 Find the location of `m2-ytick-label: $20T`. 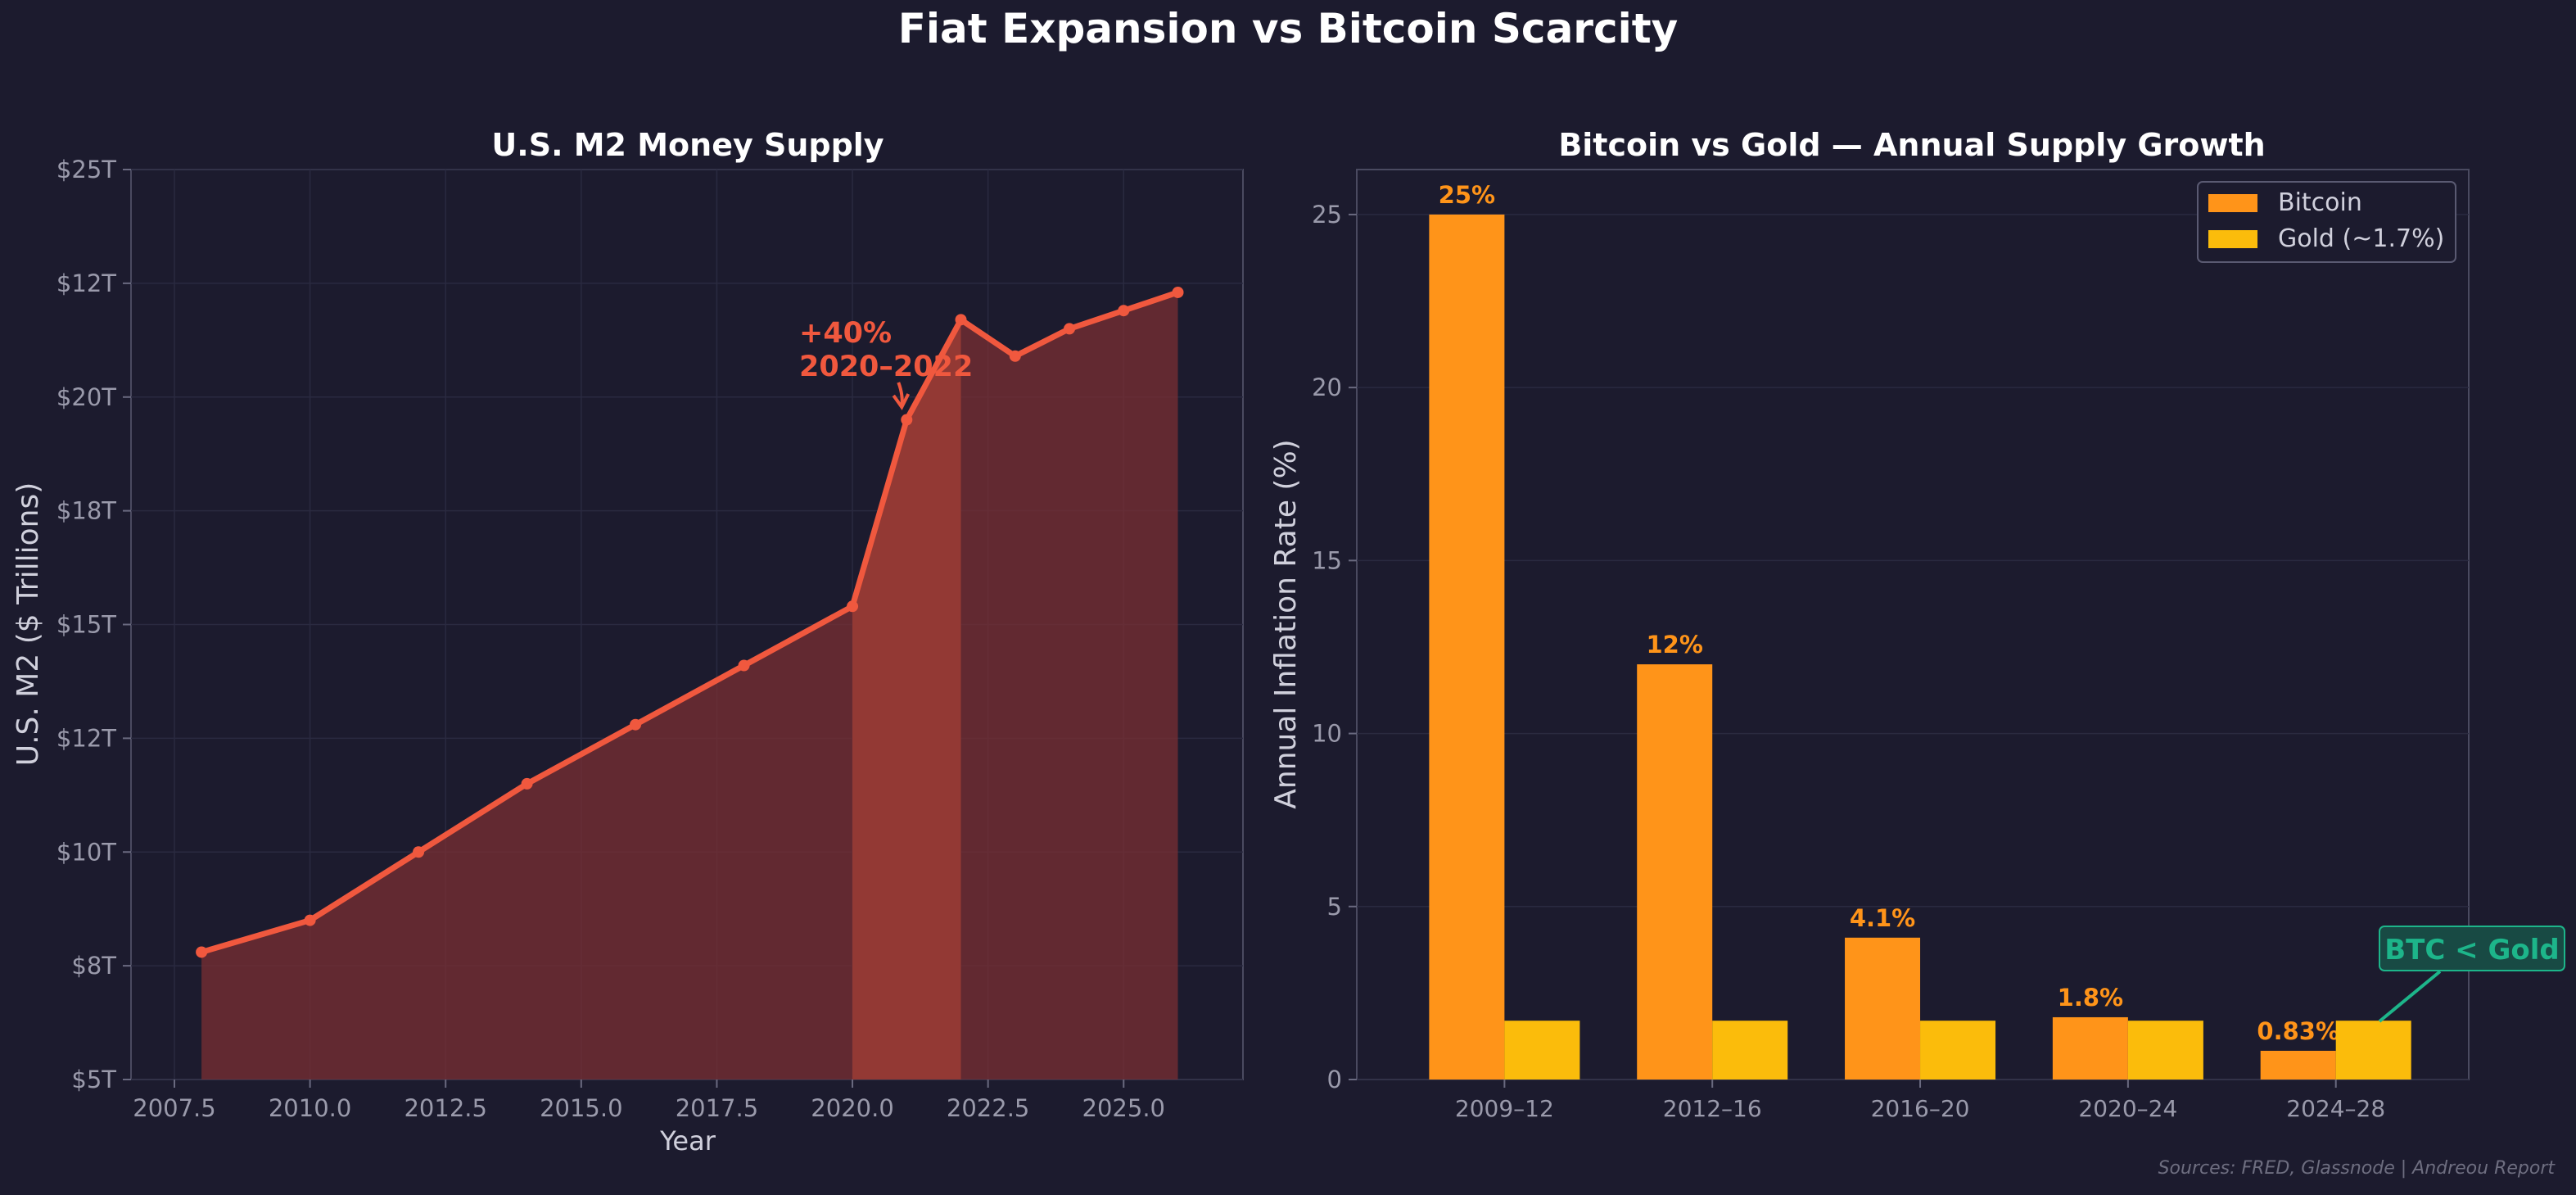

m2-ytick-label: $20T is located at coordinates (86, 397).